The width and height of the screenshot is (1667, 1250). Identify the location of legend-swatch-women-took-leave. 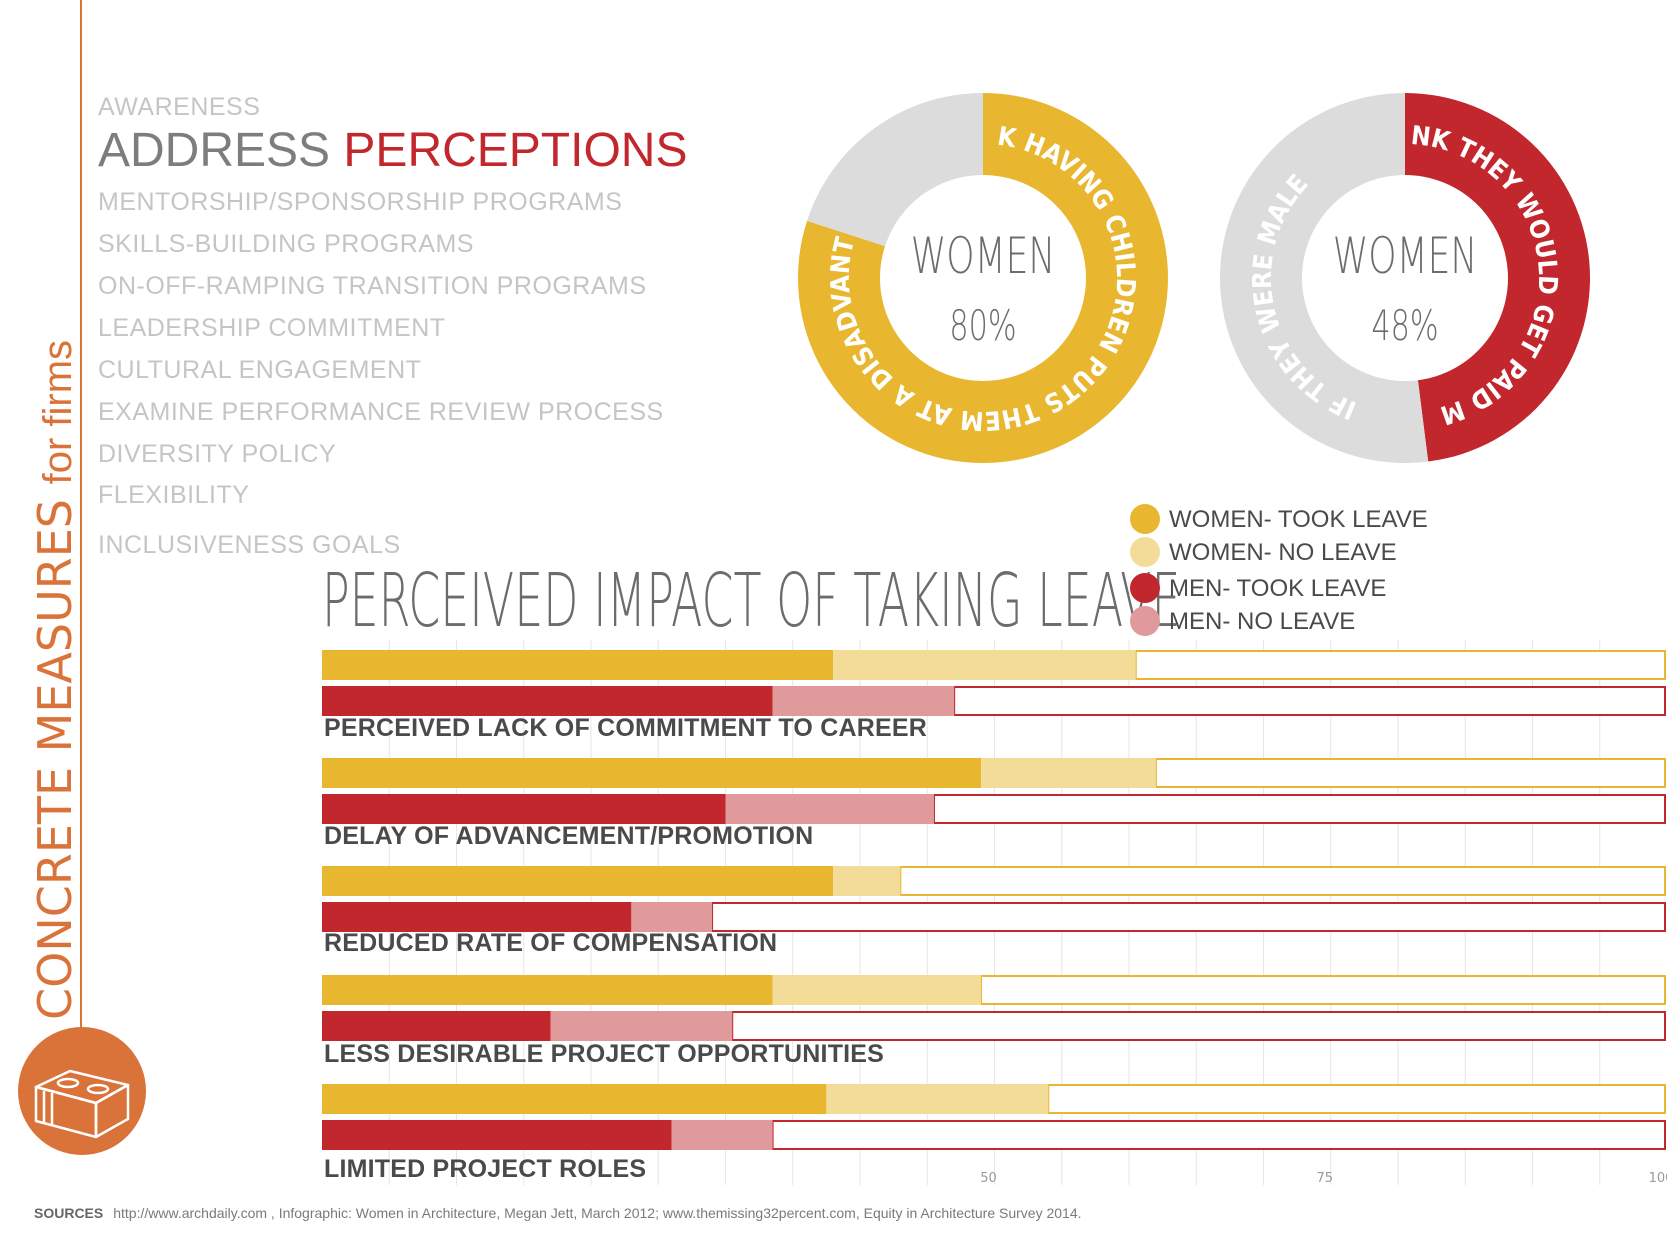
(1145, 519).